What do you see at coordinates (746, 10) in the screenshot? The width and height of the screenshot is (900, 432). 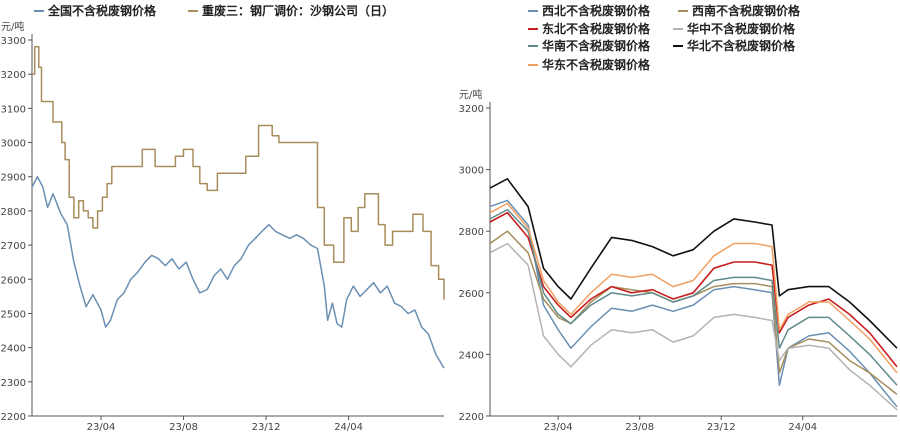 I see `legend-label: 西南不含税废钢价格` at bounding box center [746, 10].